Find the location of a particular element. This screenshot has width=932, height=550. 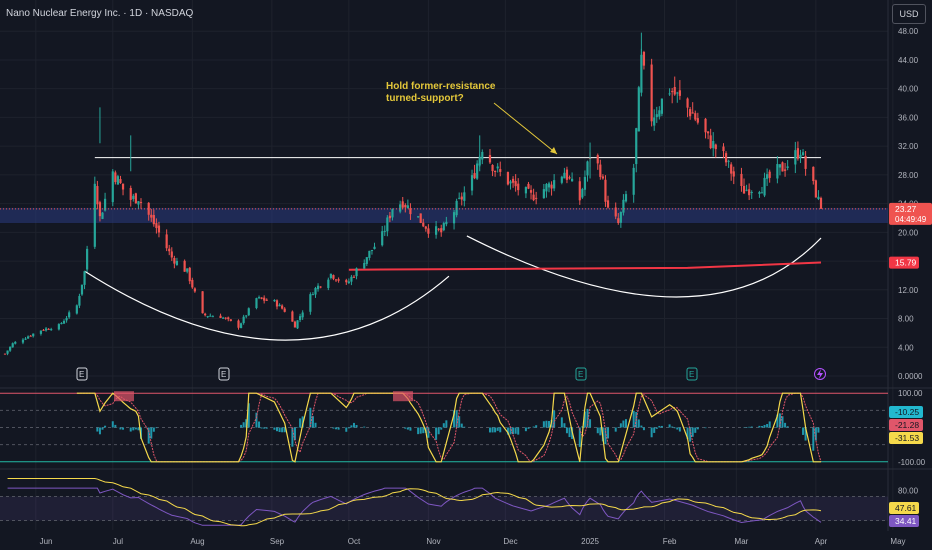

earnings-marker-letter: E is located at coordinates (223, 374).